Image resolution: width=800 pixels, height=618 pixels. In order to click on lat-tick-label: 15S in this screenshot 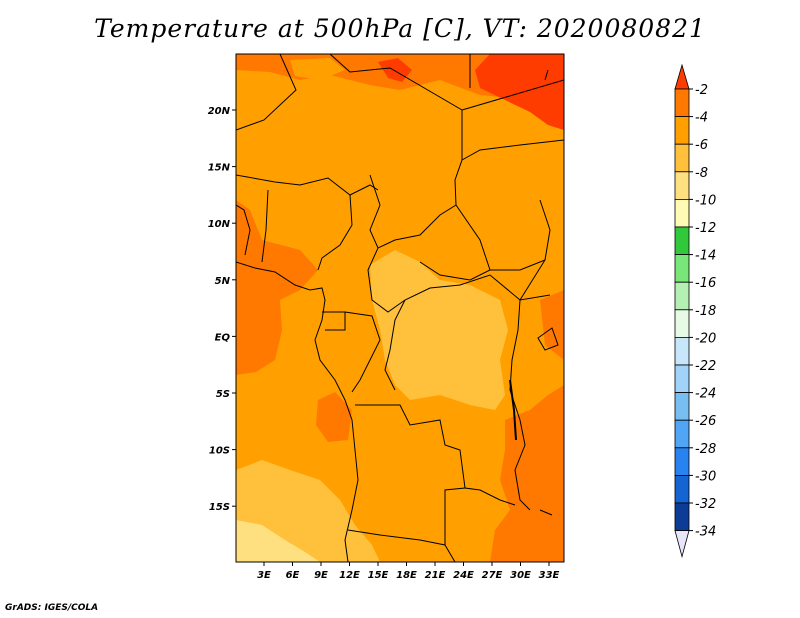, I will do `click(219, 507)`.